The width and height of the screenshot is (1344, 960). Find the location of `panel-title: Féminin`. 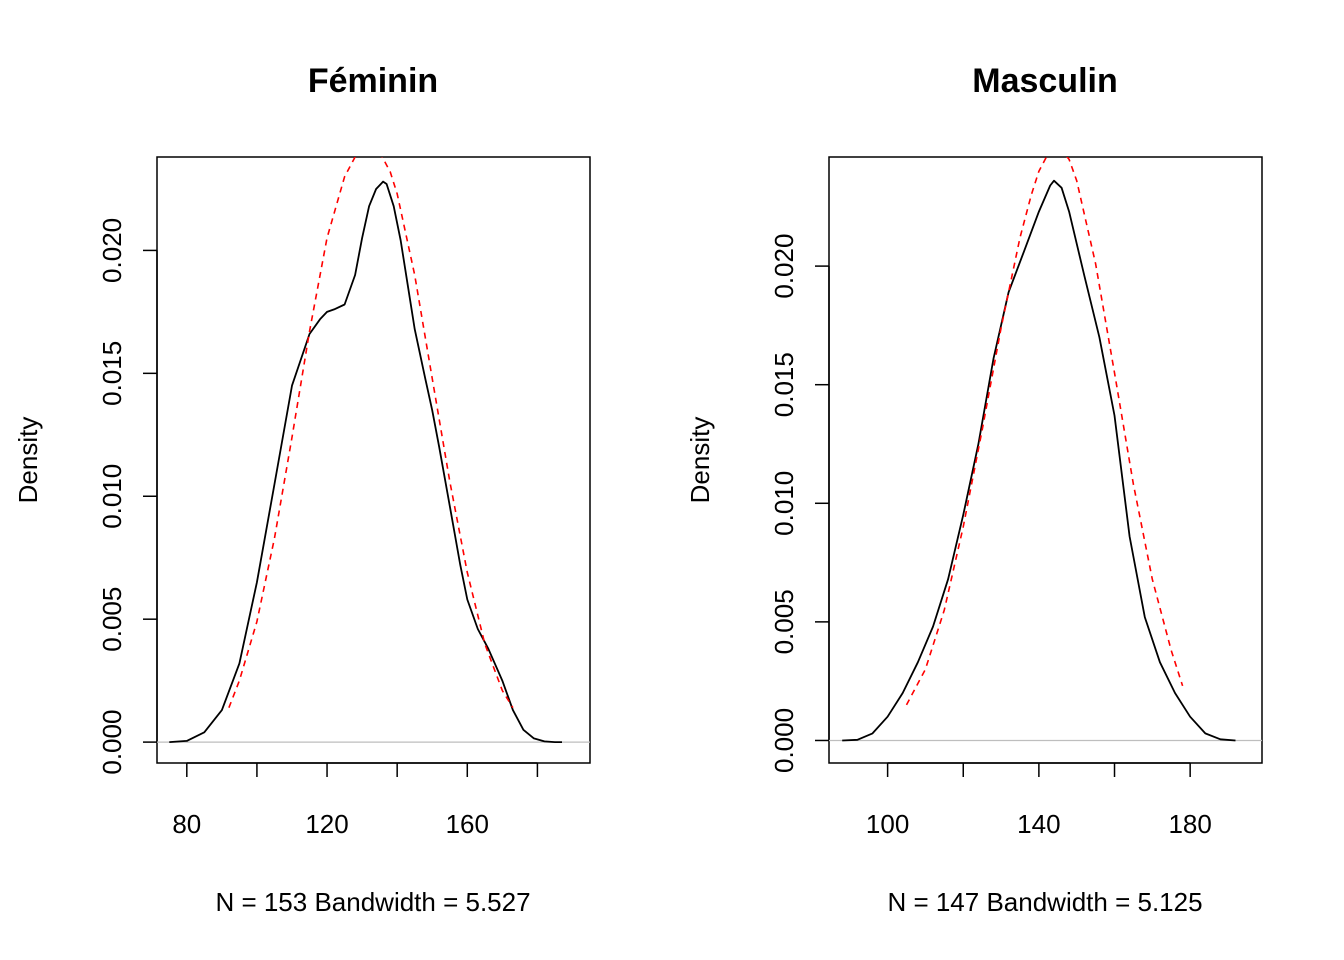

panel-title: Féminin is located at coordinates (373, 81).